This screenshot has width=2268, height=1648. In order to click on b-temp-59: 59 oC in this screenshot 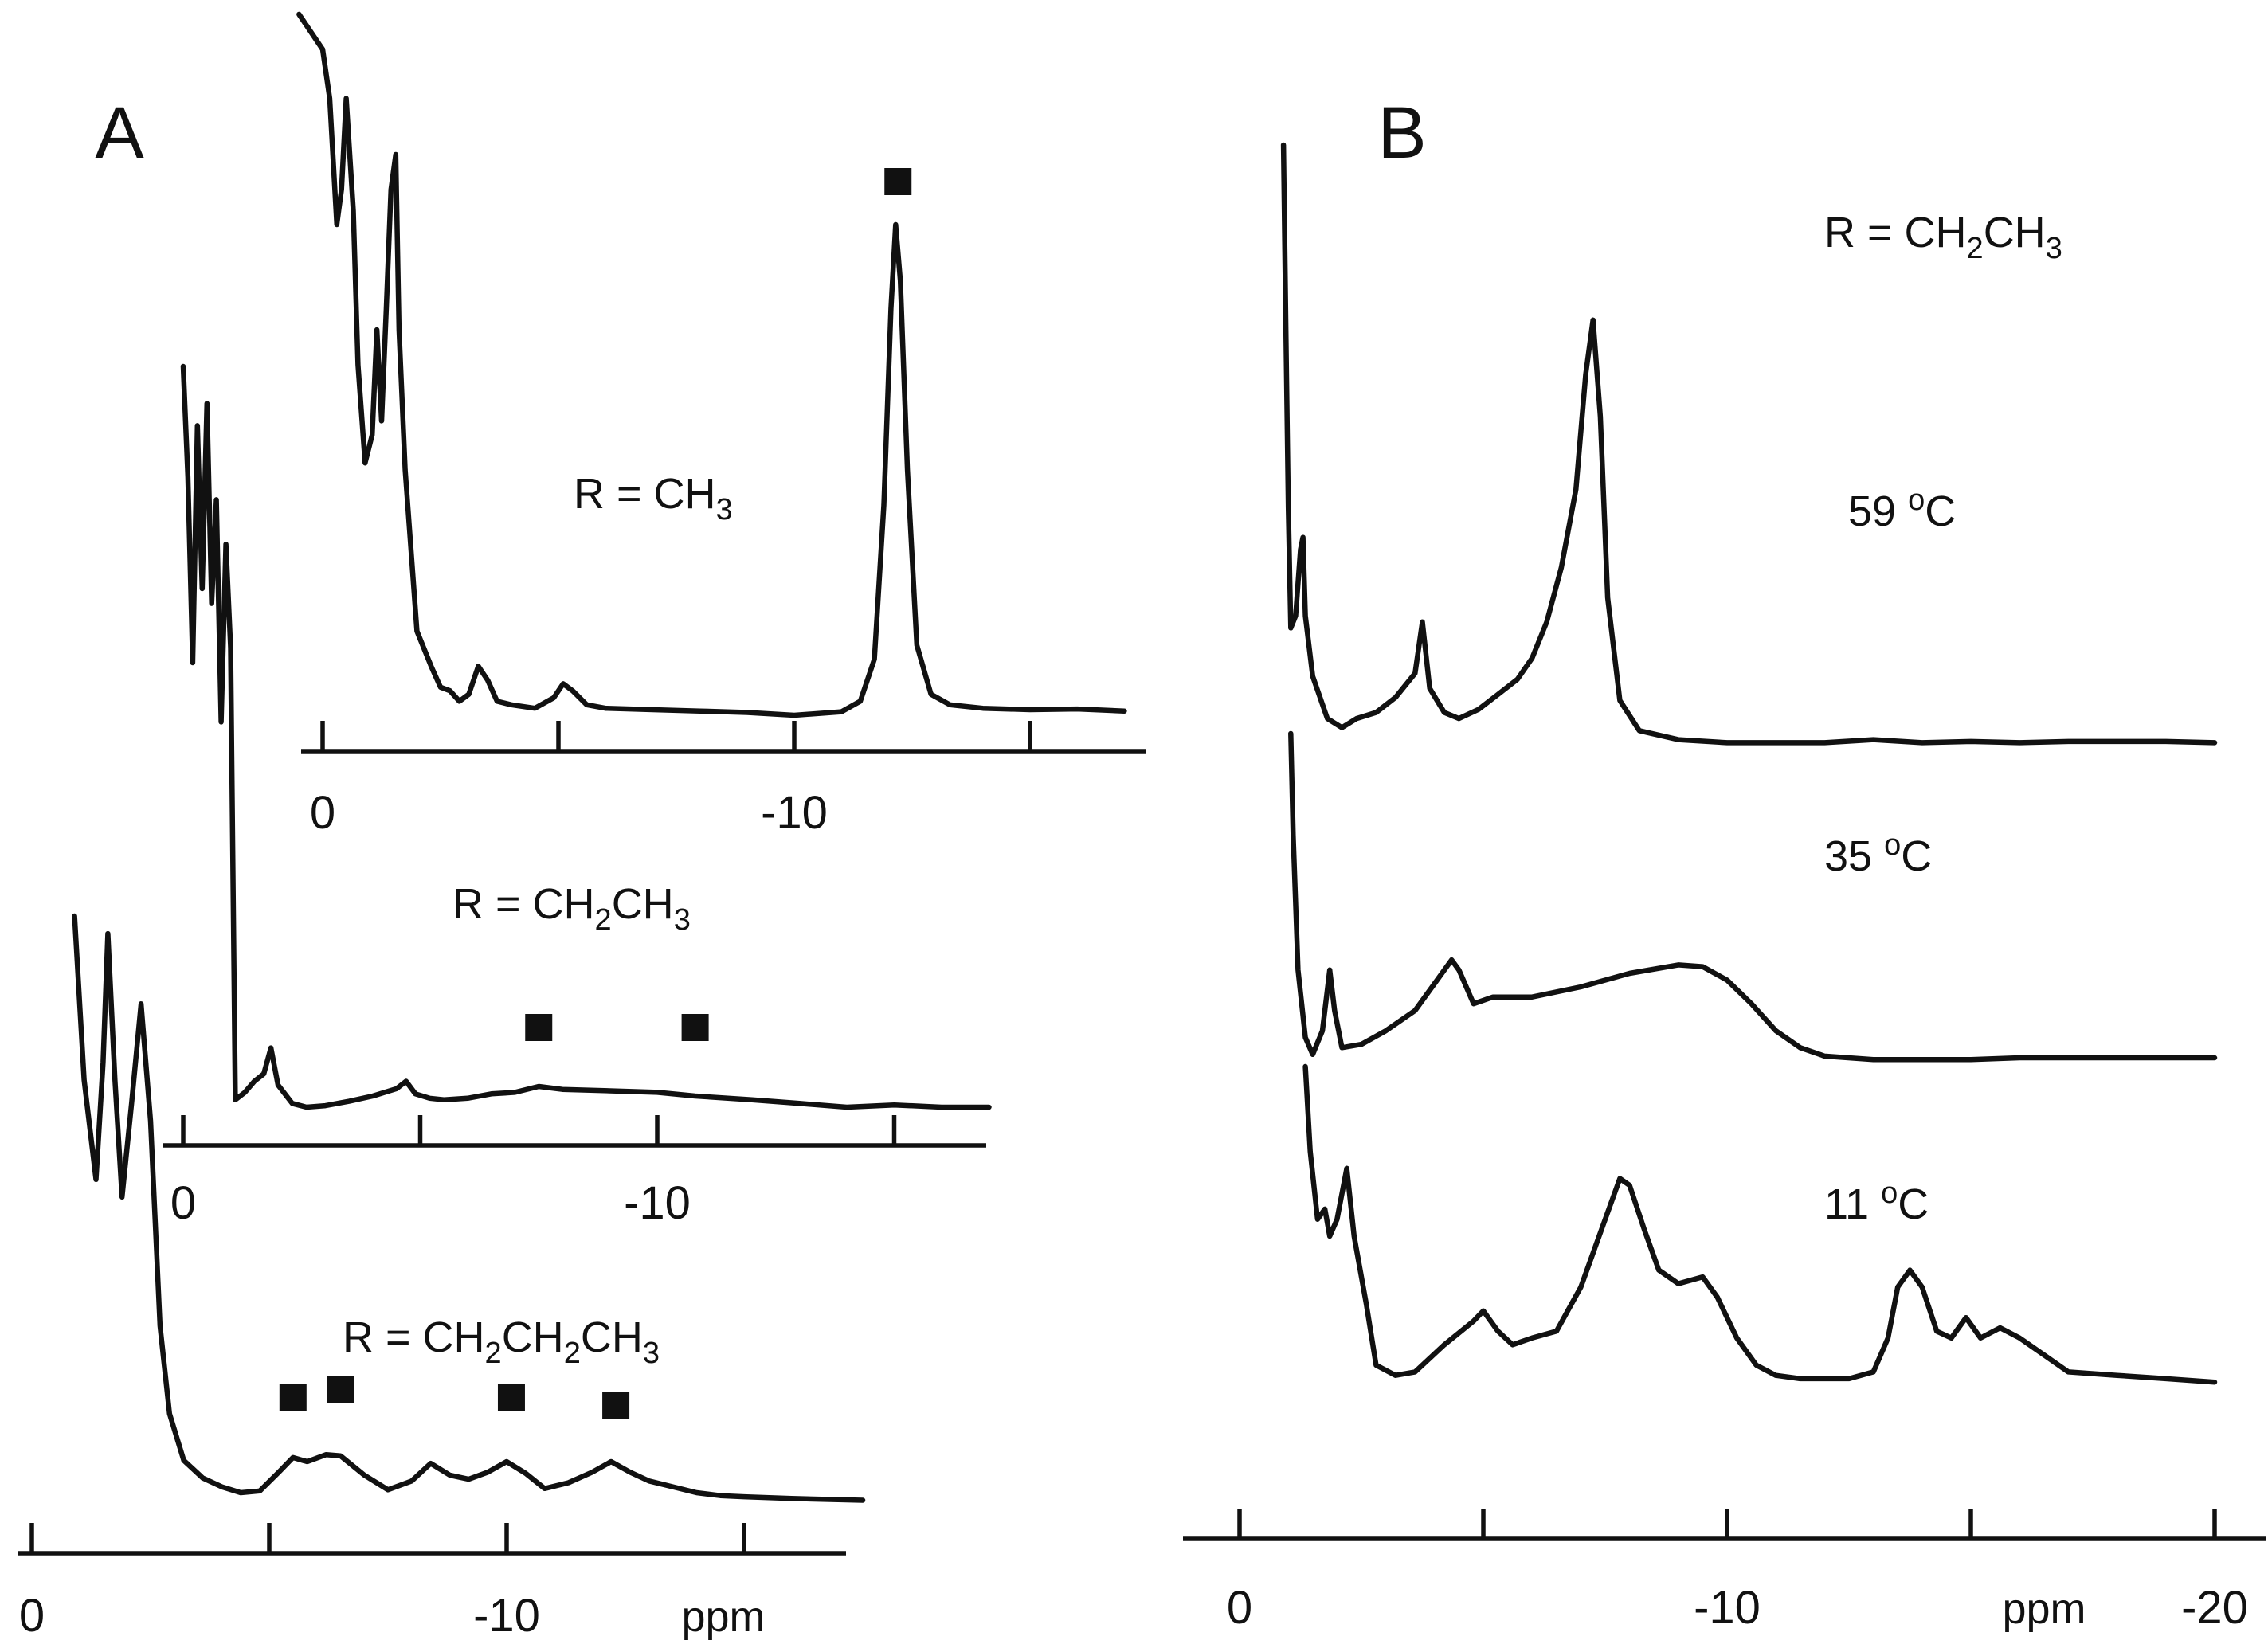, I will do `click(1902, 509)`.